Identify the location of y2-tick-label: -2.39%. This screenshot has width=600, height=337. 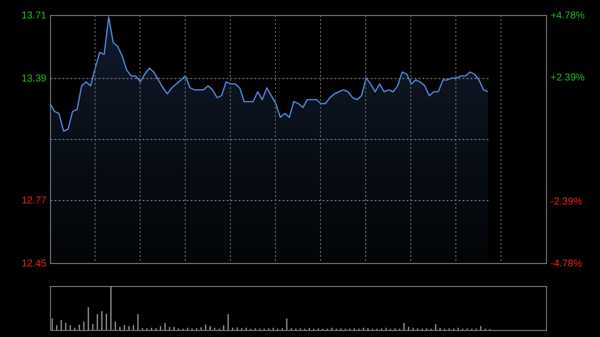
(566, 202).